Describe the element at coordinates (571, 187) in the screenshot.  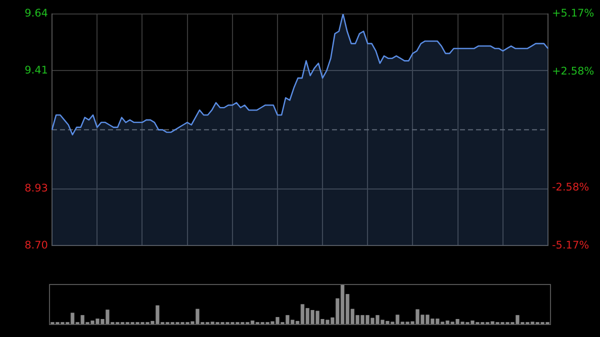
I see `y2-tick-label: -2.58%` at that location.